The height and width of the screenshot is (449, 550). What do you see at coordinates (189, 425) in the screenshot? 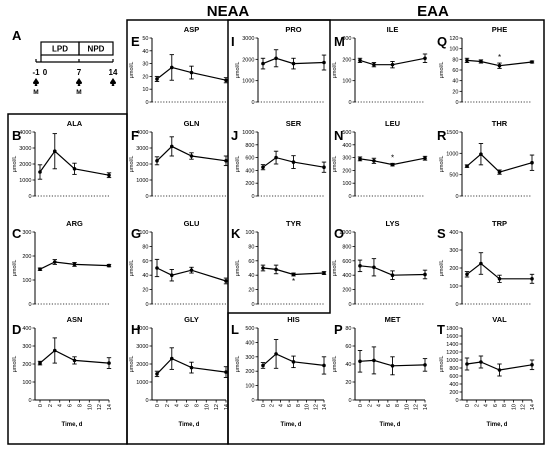
I see `x-axis-label: Time, d` at bounding box center [189, 425].